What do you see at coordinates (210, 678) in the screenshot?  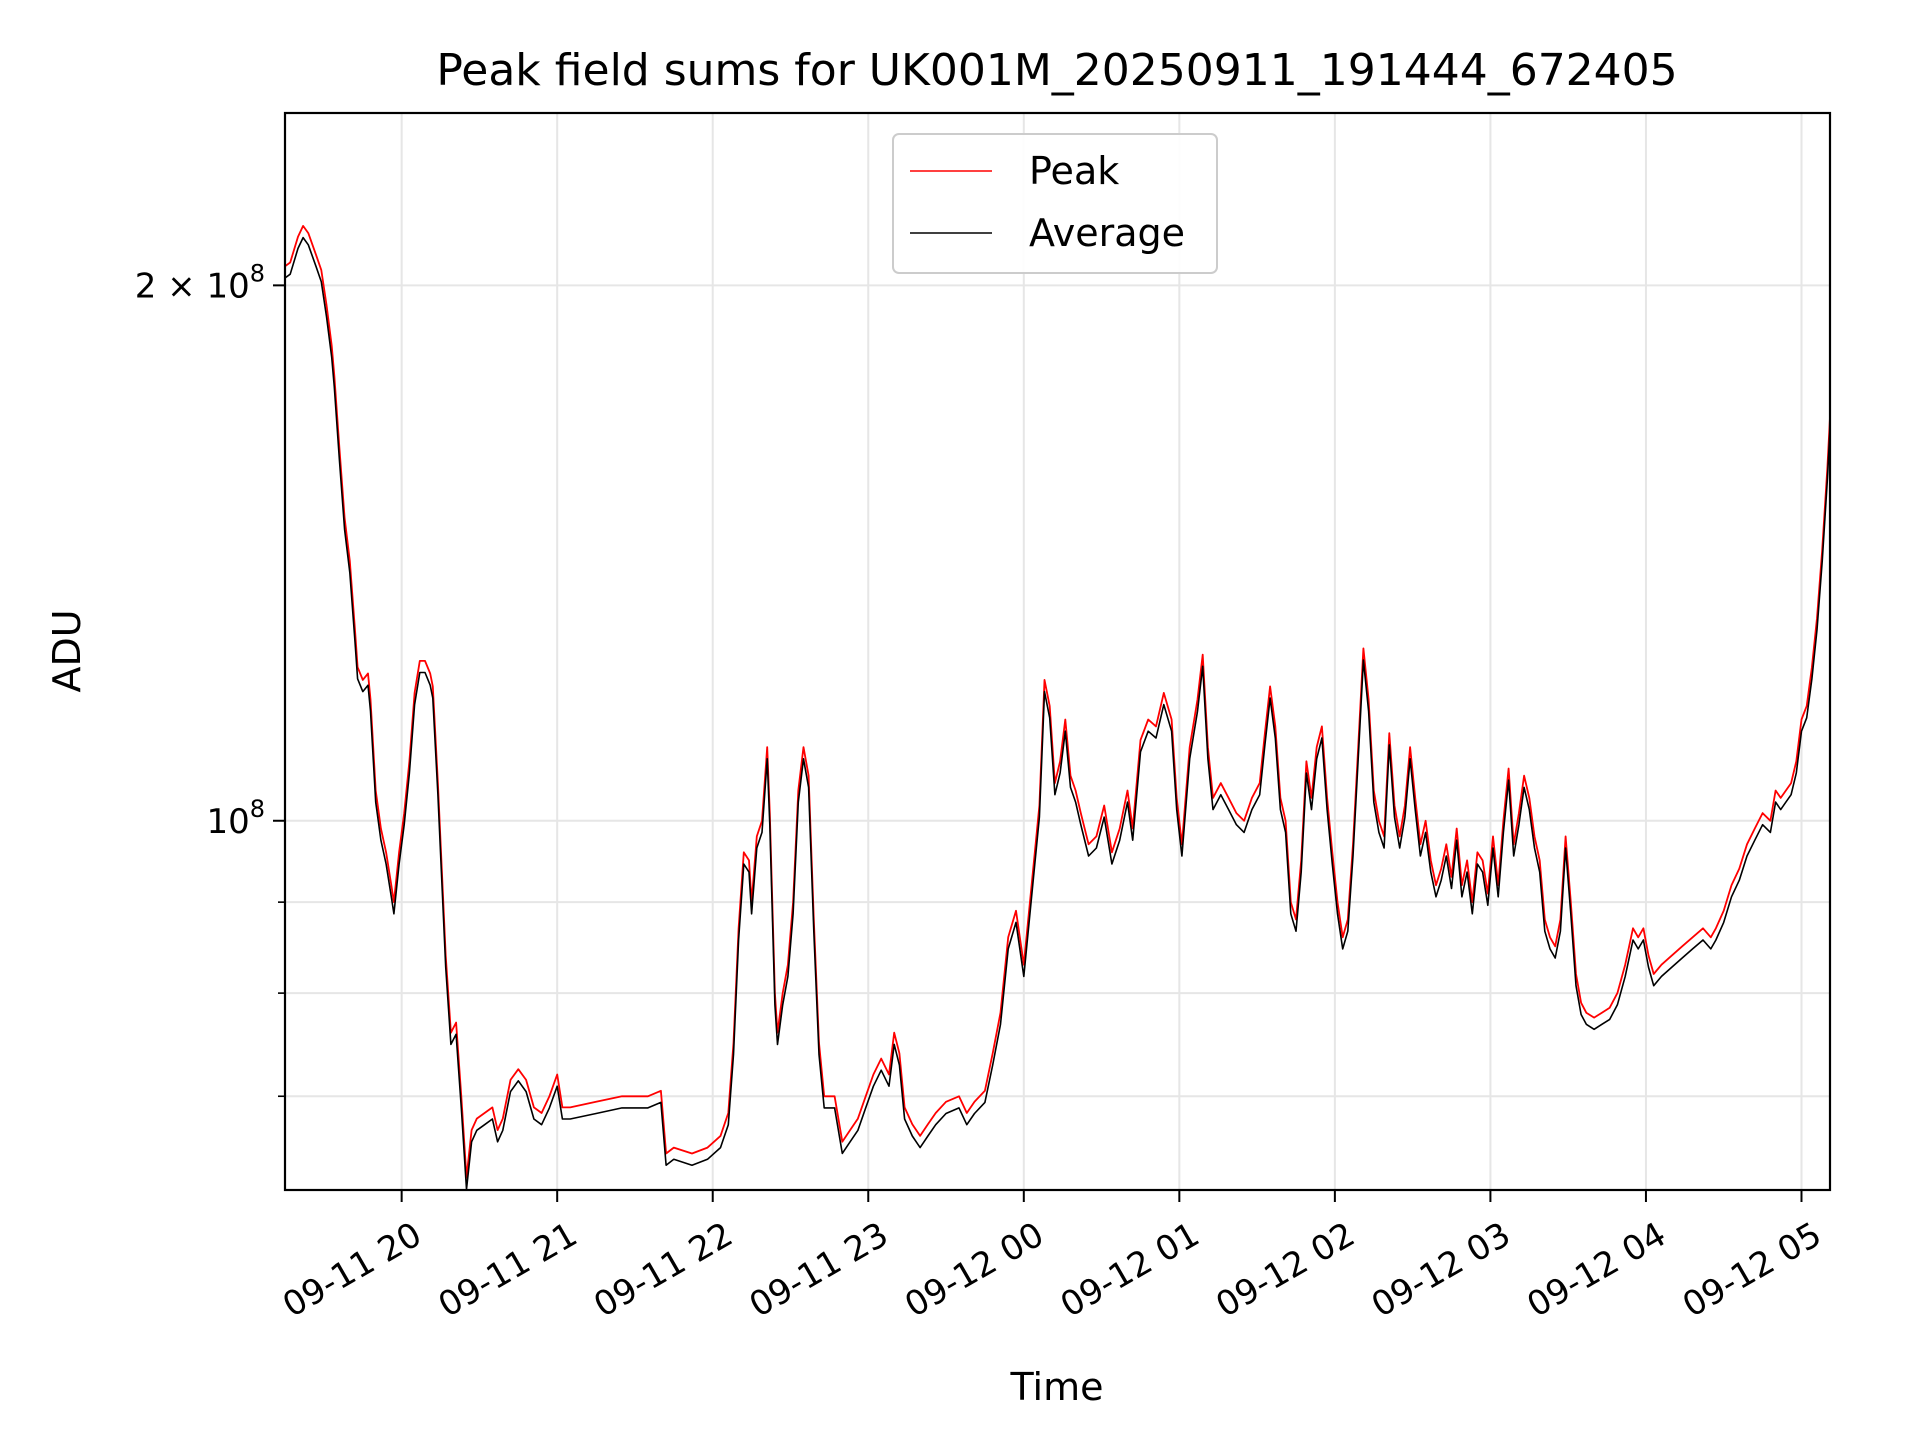 I see `y-axis-ticks: 108 2 × 108` at bounding box center [210, 678].